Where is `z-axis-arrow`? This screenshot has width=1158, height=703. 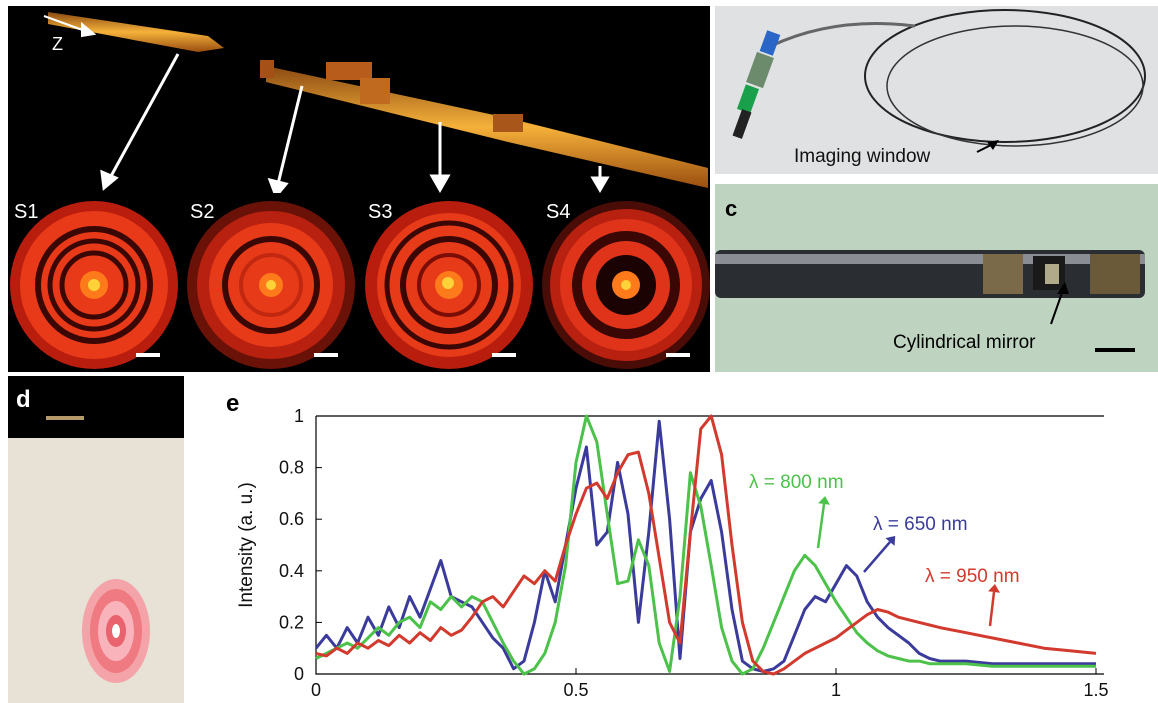 z-axis-arrow is located at coordinates (70, 26).